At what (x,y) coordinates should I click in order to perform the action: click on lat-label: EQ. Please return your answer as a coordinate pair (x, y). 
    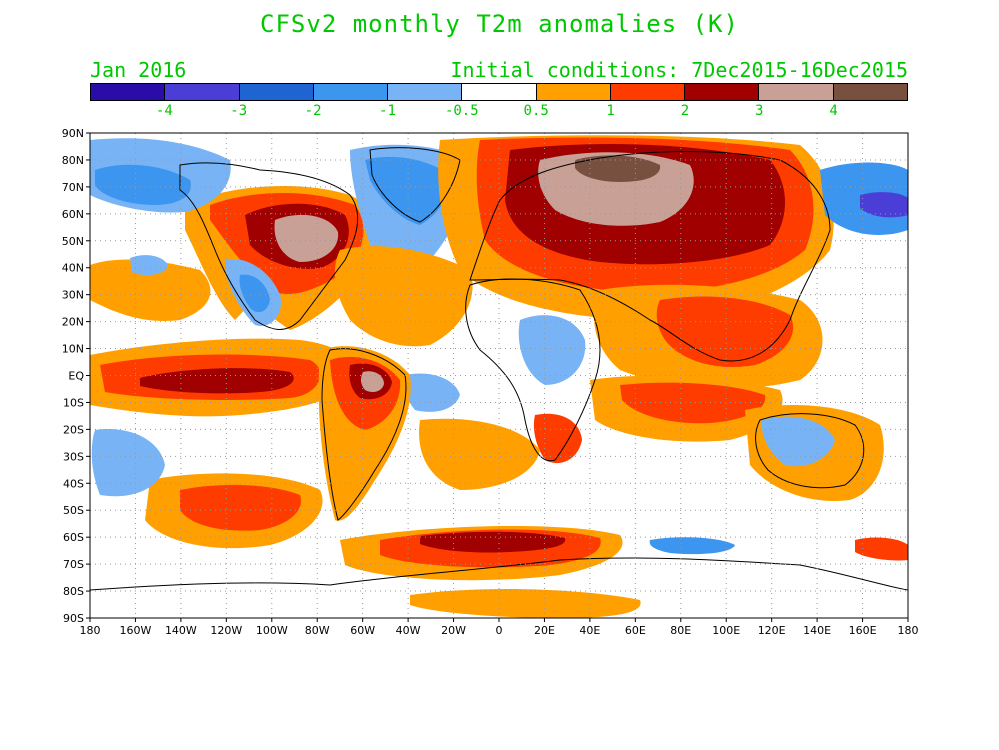
    Looking at the image, I should click on (76, 376).